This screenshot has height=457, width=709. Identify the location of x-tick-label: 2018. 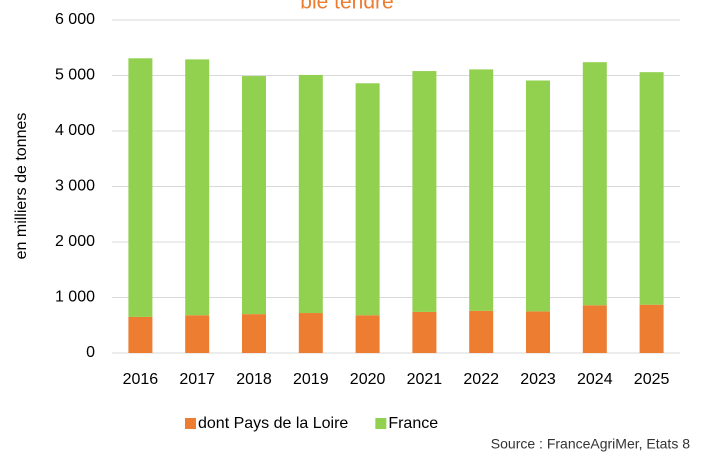
(254, 379).